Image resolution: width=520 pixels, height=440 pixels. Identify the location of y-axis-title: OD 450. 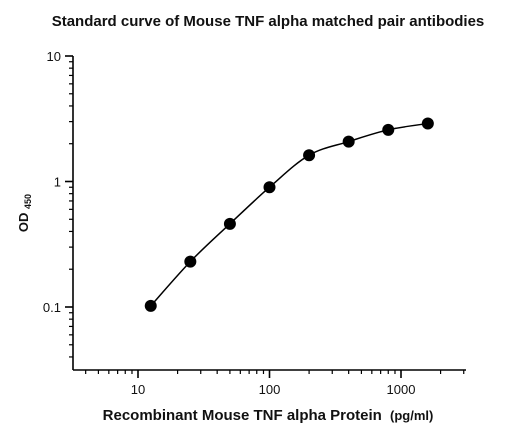
(24, 213).